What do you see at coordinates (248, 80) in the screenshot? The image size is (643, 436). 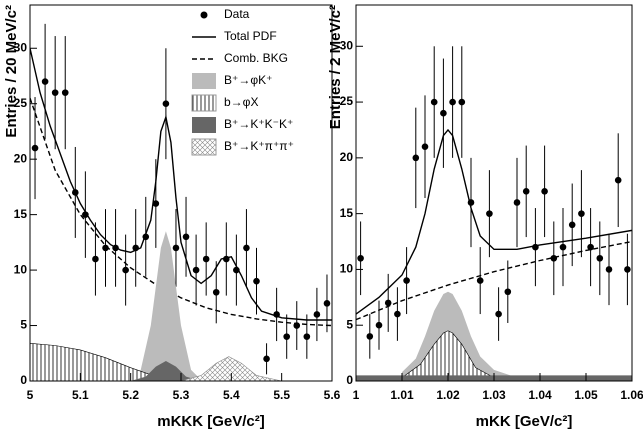 I see `legend-label: B⁺→φK⁺` at bounding box center [248, 80].